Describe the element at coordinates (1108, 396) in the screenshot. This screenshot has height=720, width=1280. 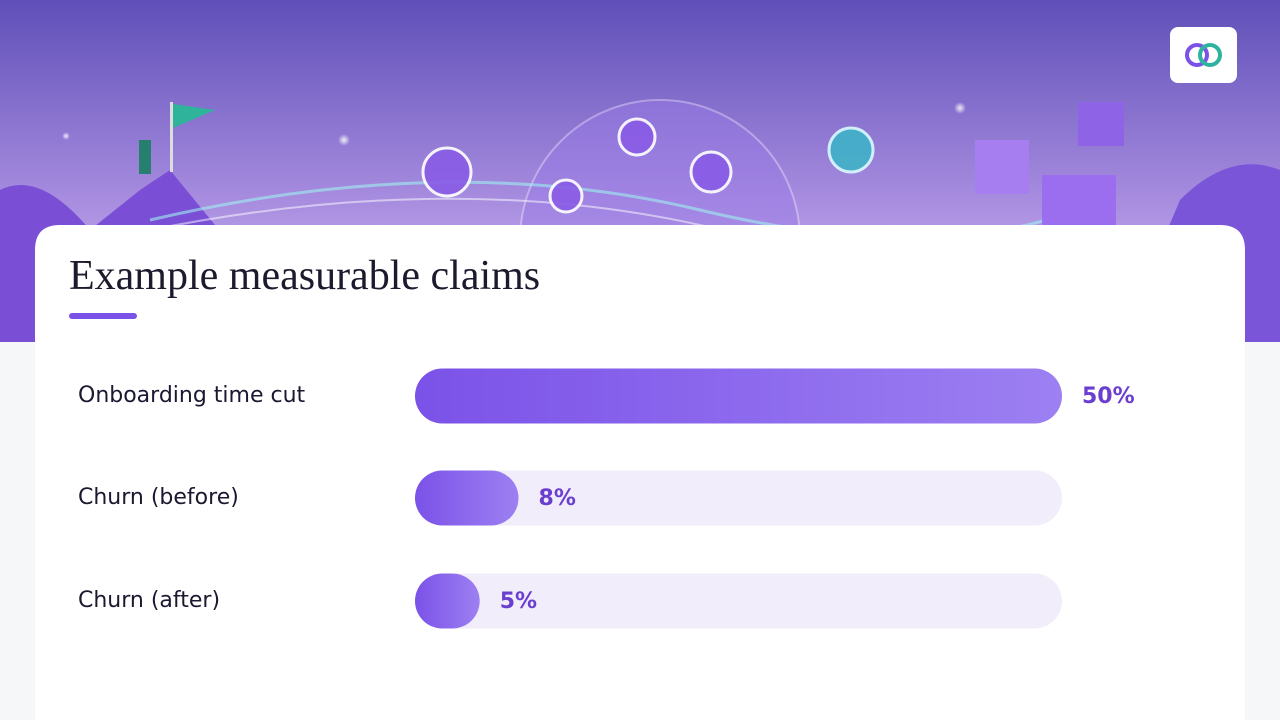
I see `value-label: 50%` at that location.